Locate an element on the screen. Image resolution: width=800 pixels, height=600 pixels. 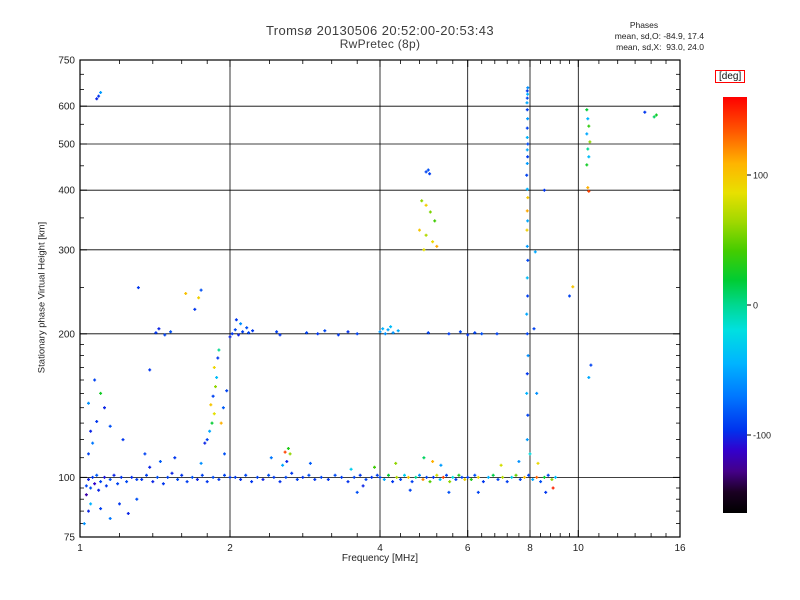
svg-text: 200 is located at coordinates (66, 334).